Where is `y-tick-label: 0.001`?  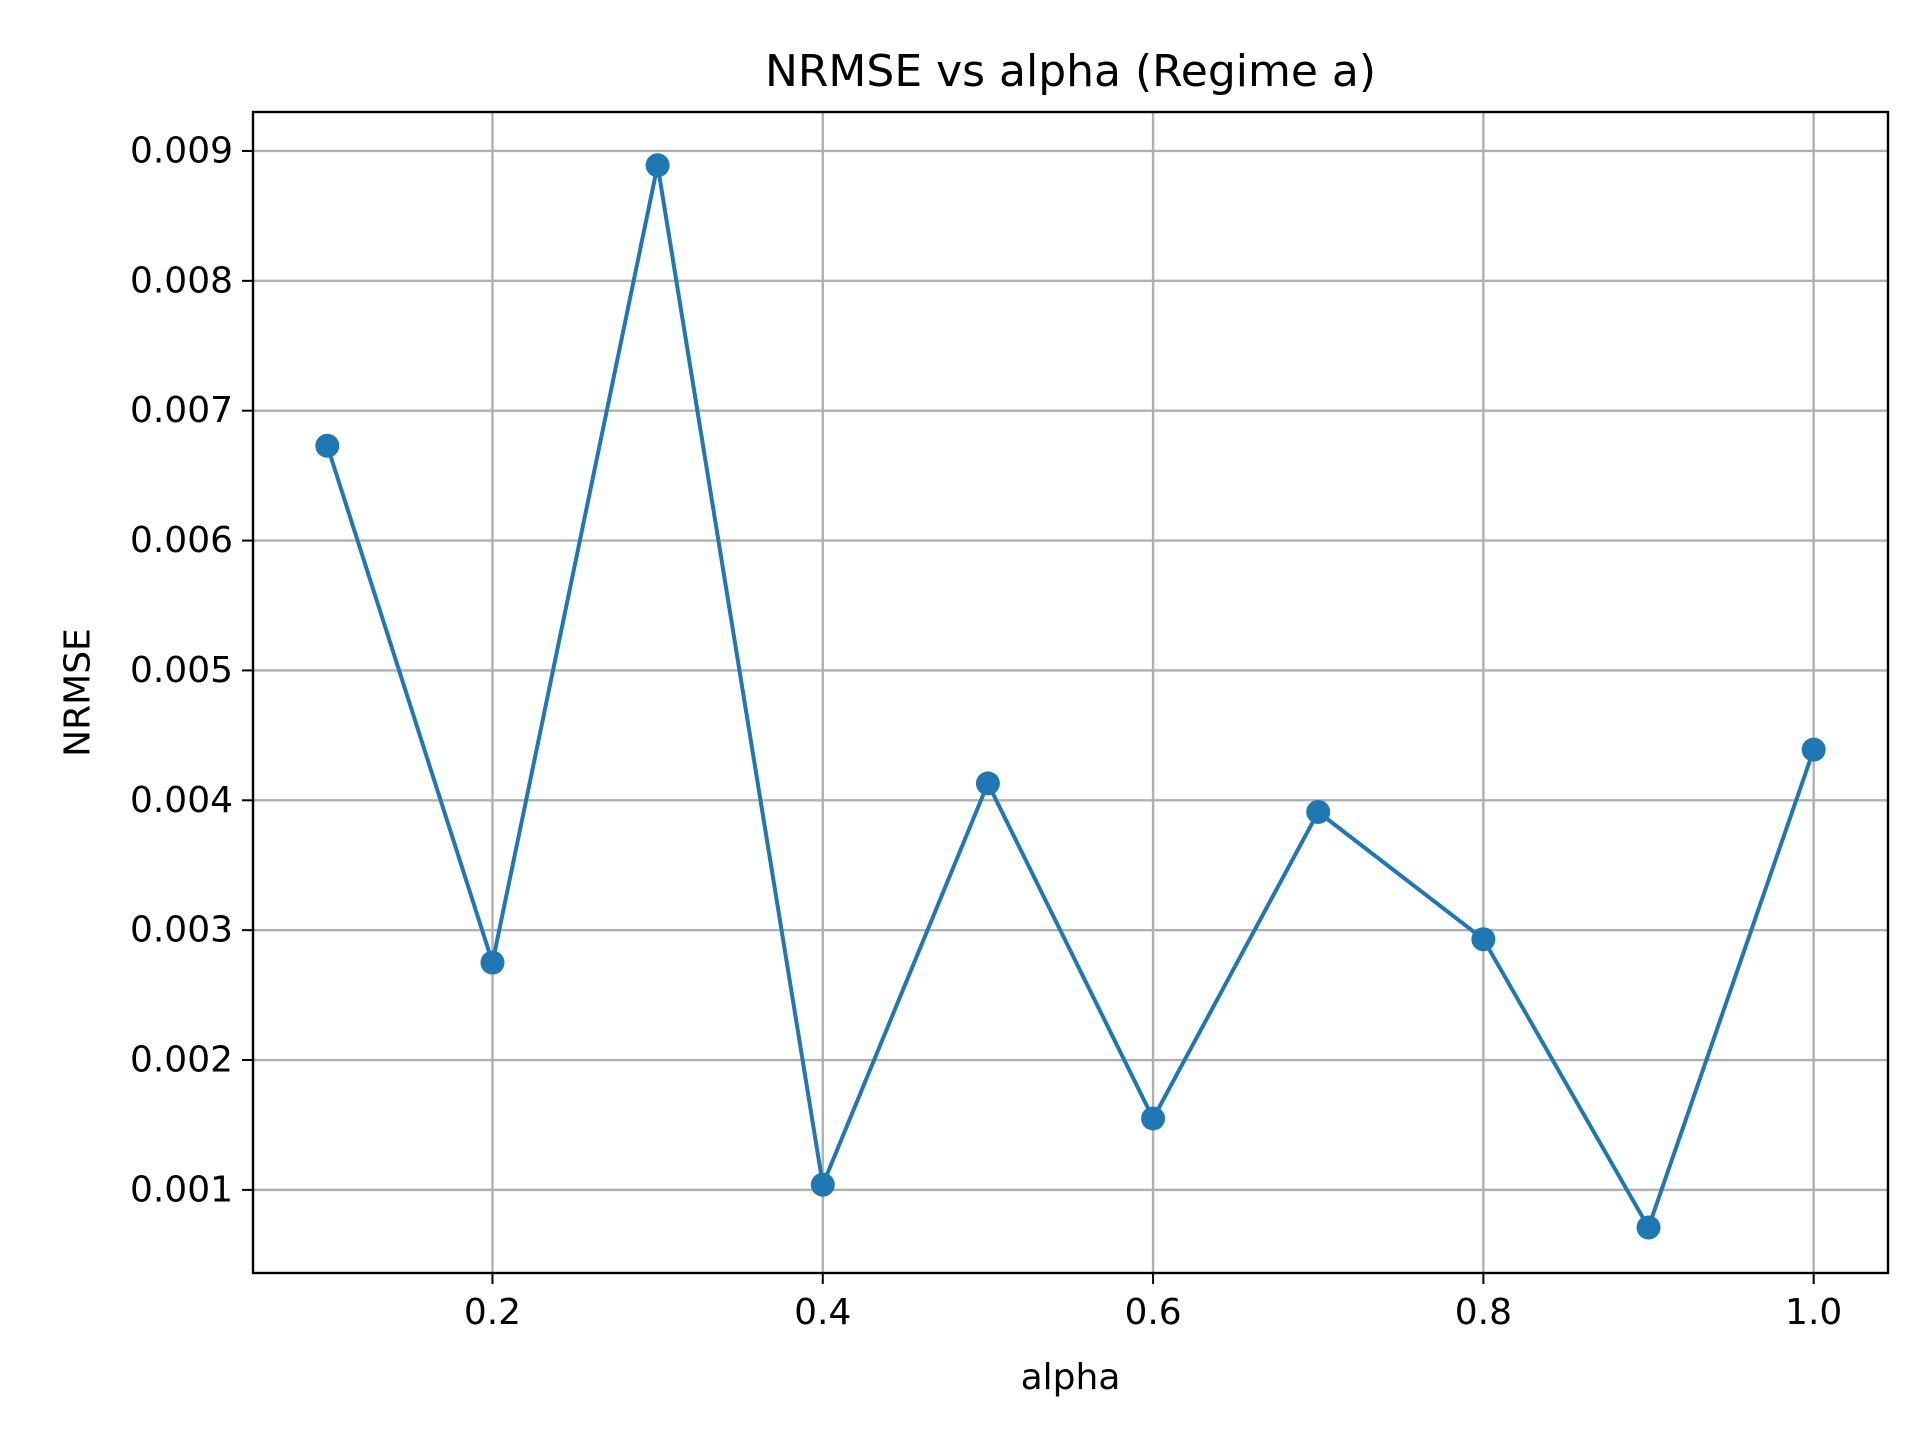
y-tick-label: 0.001 is located at coordinates (181, 1189).